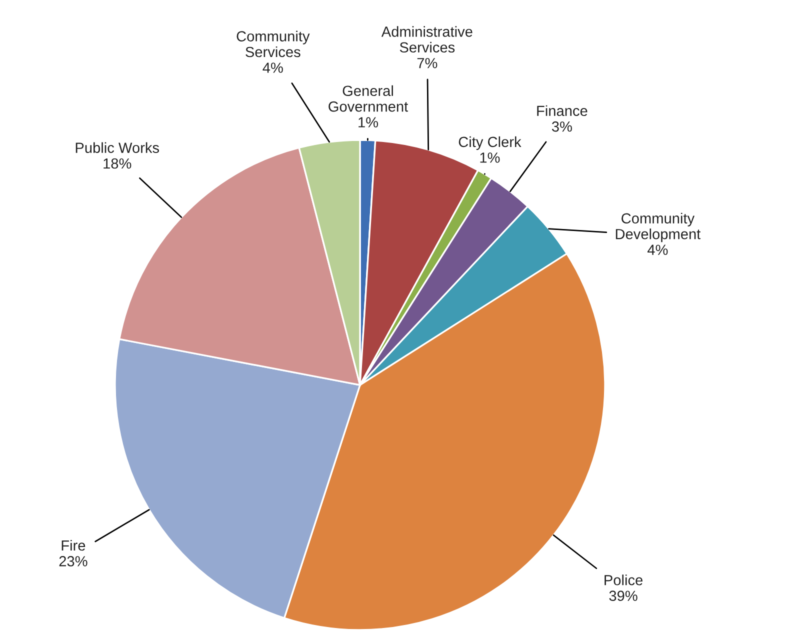  What do you see at coordinates (623, 580) in the screenshot?
I see `slice-label: Police` at bounding box center [623, 580].